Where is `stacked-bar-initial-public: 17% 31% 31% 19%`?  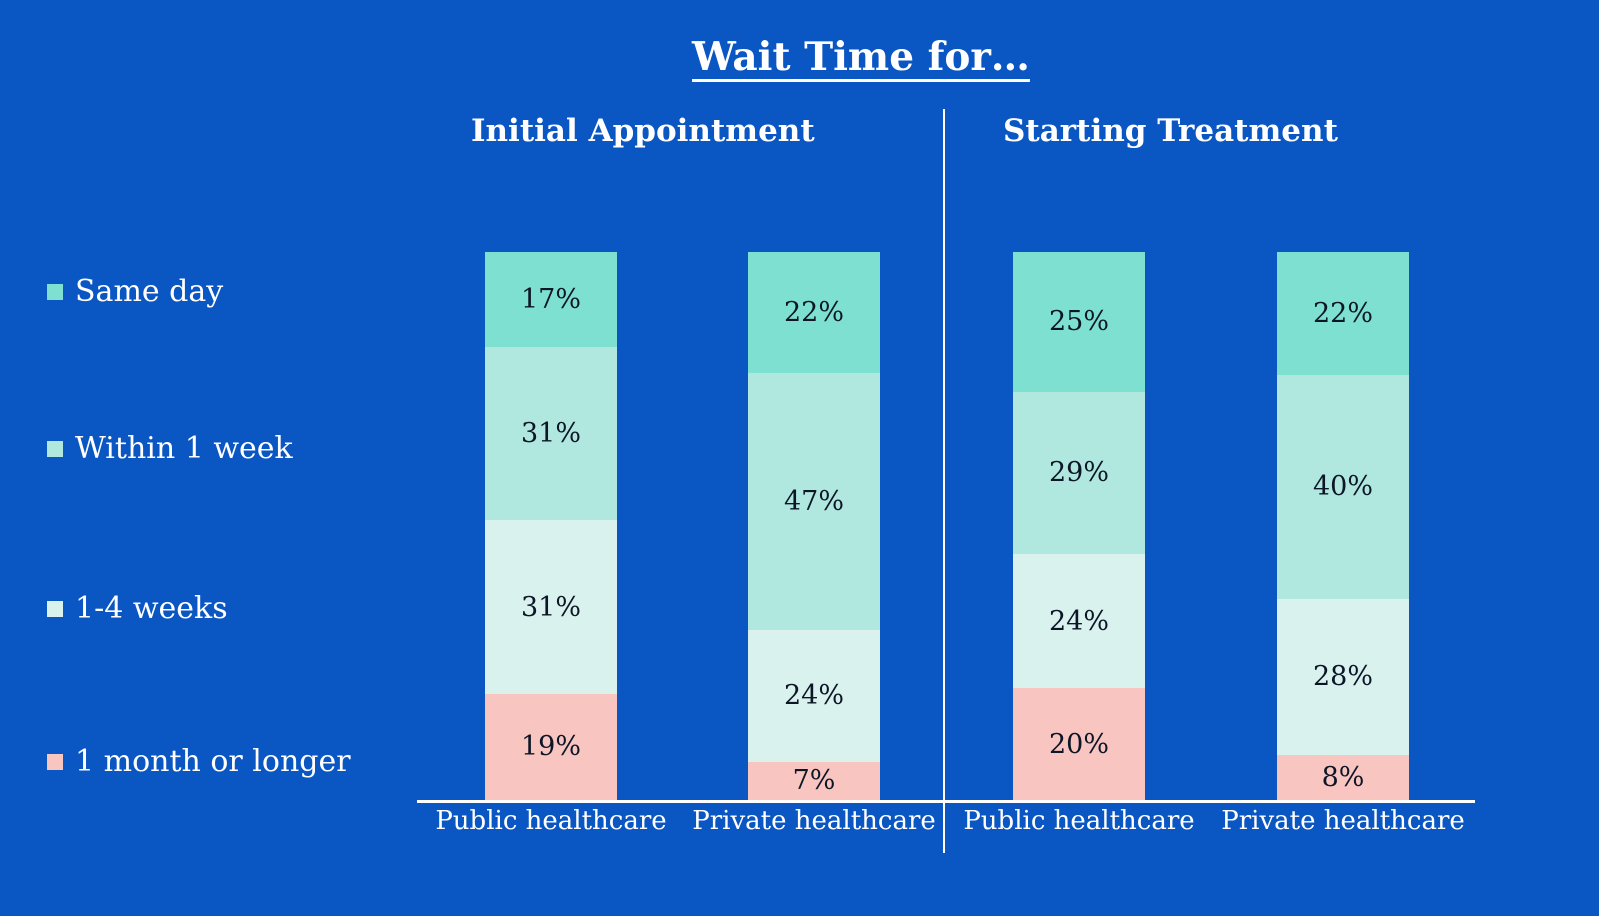
stacked-bar-initial-public: 17% 31% 31% 19% is located at coordinates (551, 526).